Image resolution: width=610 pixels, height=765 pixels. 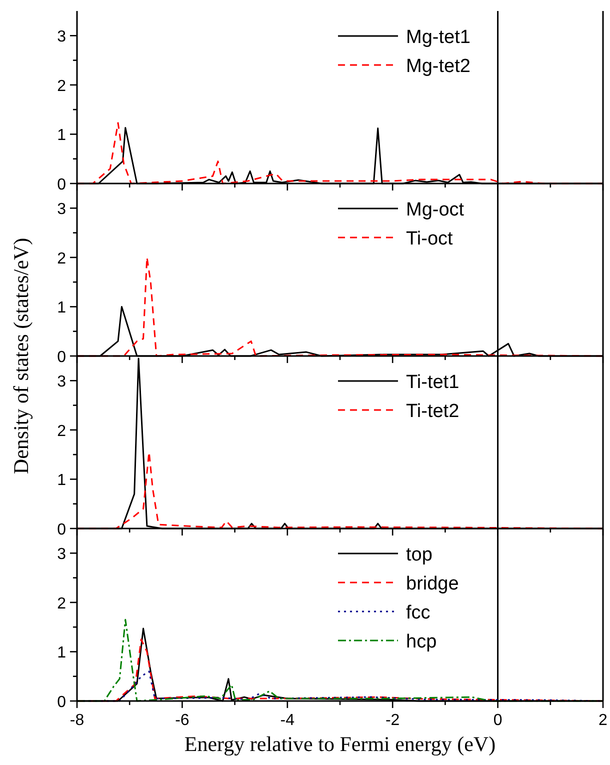 I want to click on x-tick-label: -2, so click(x=392, y=720).